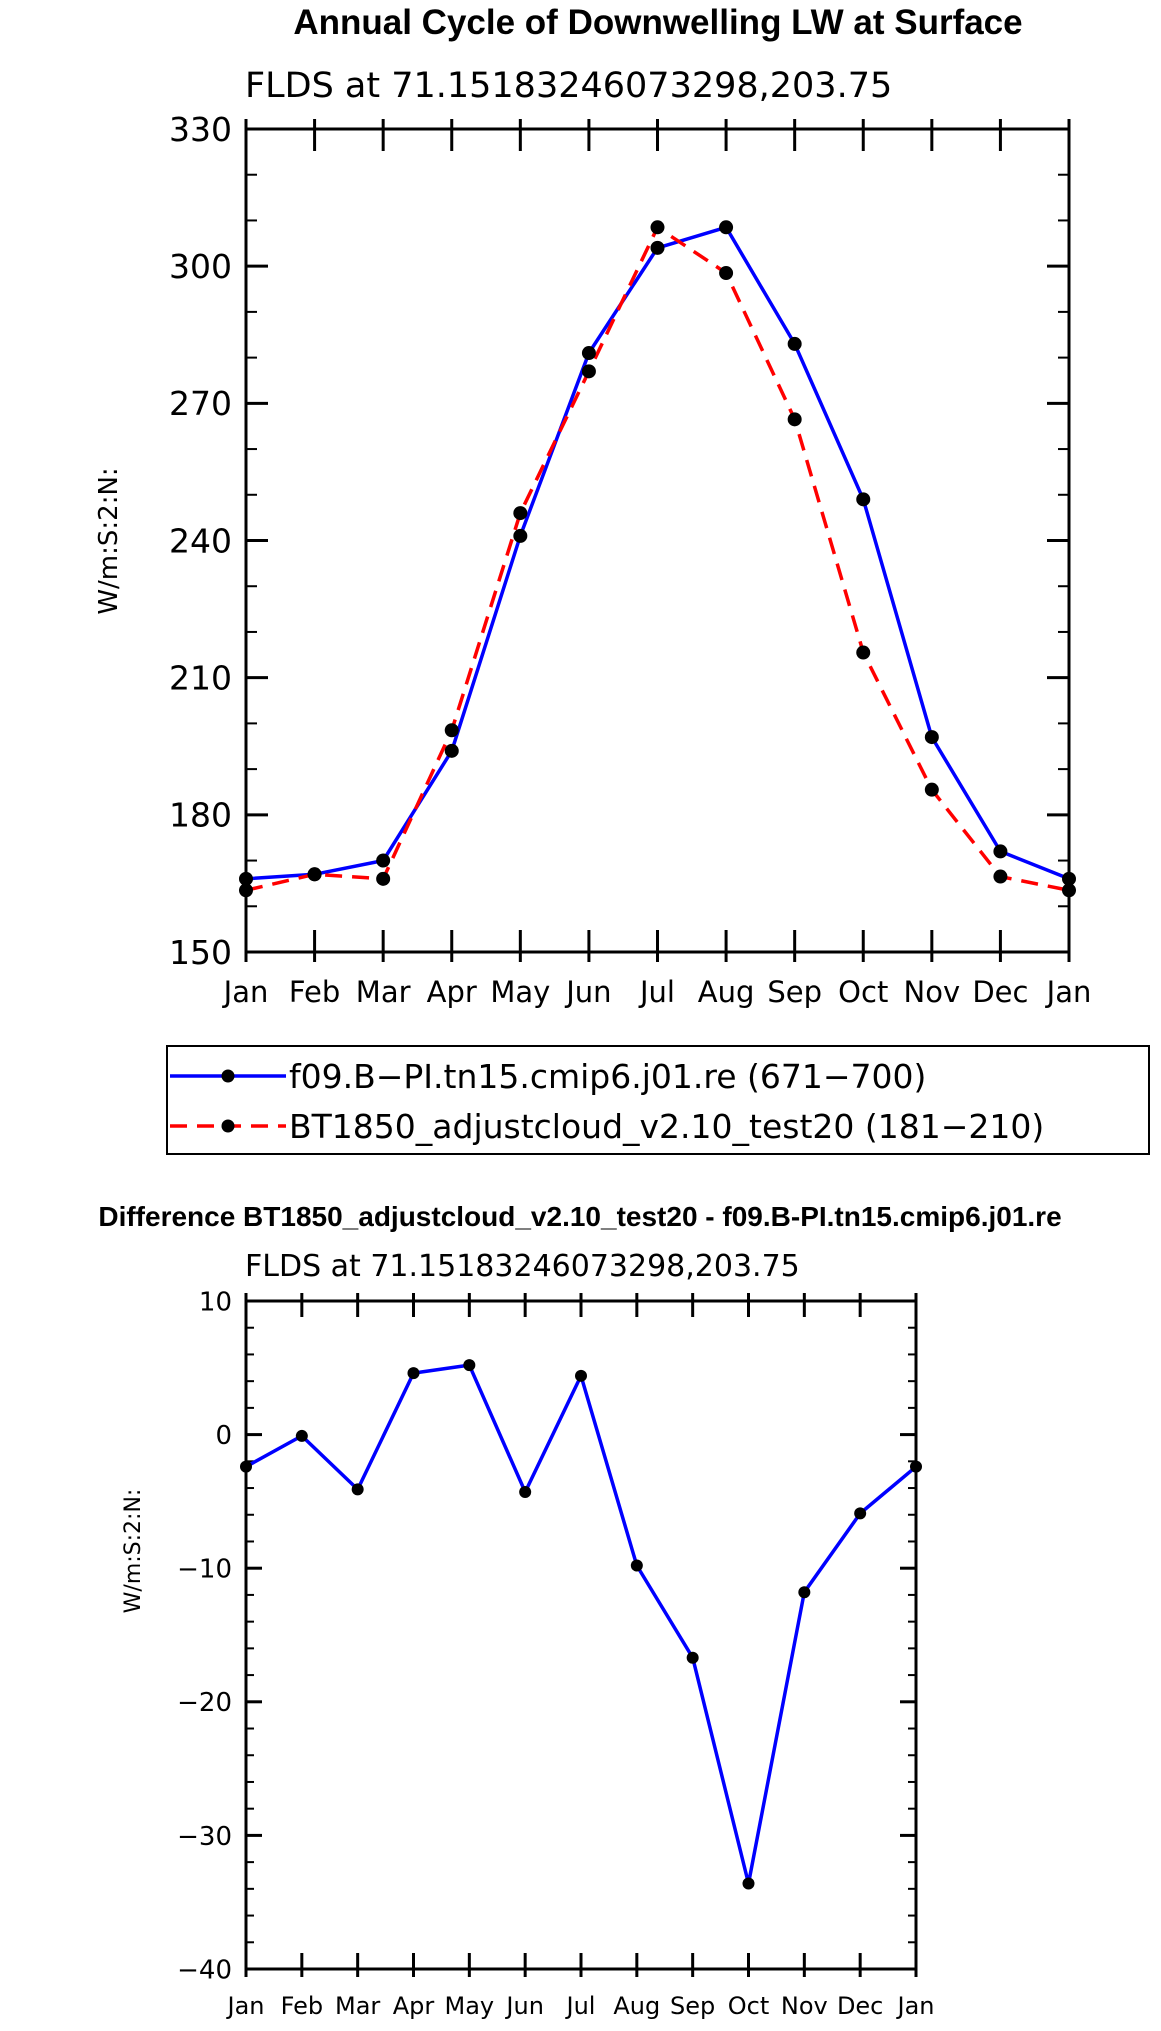 Image resolution: width=1161 pixels, height=2031 pixels. Describe the element at coordinates (215, 1302) in the screenshot. I see `y-tick-label: 10` at that location.